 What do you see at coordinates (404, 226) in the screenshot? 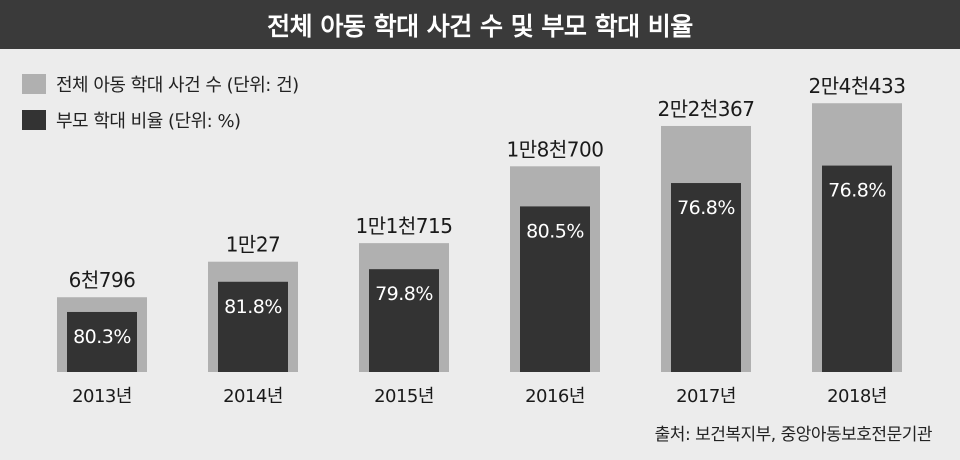
I see `data-label-total: 1만1천715` at bounding box center [404, 226].